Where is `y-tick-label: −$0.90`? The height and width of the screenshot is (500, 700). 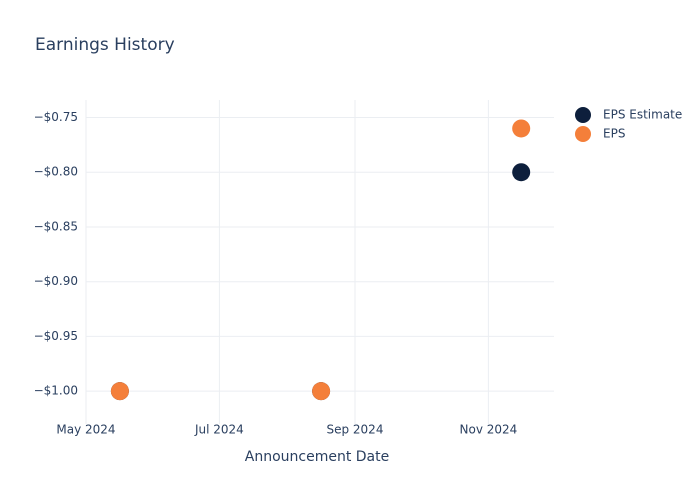
y-tick-label: −$0.90 is located at coordinates (56, 281).